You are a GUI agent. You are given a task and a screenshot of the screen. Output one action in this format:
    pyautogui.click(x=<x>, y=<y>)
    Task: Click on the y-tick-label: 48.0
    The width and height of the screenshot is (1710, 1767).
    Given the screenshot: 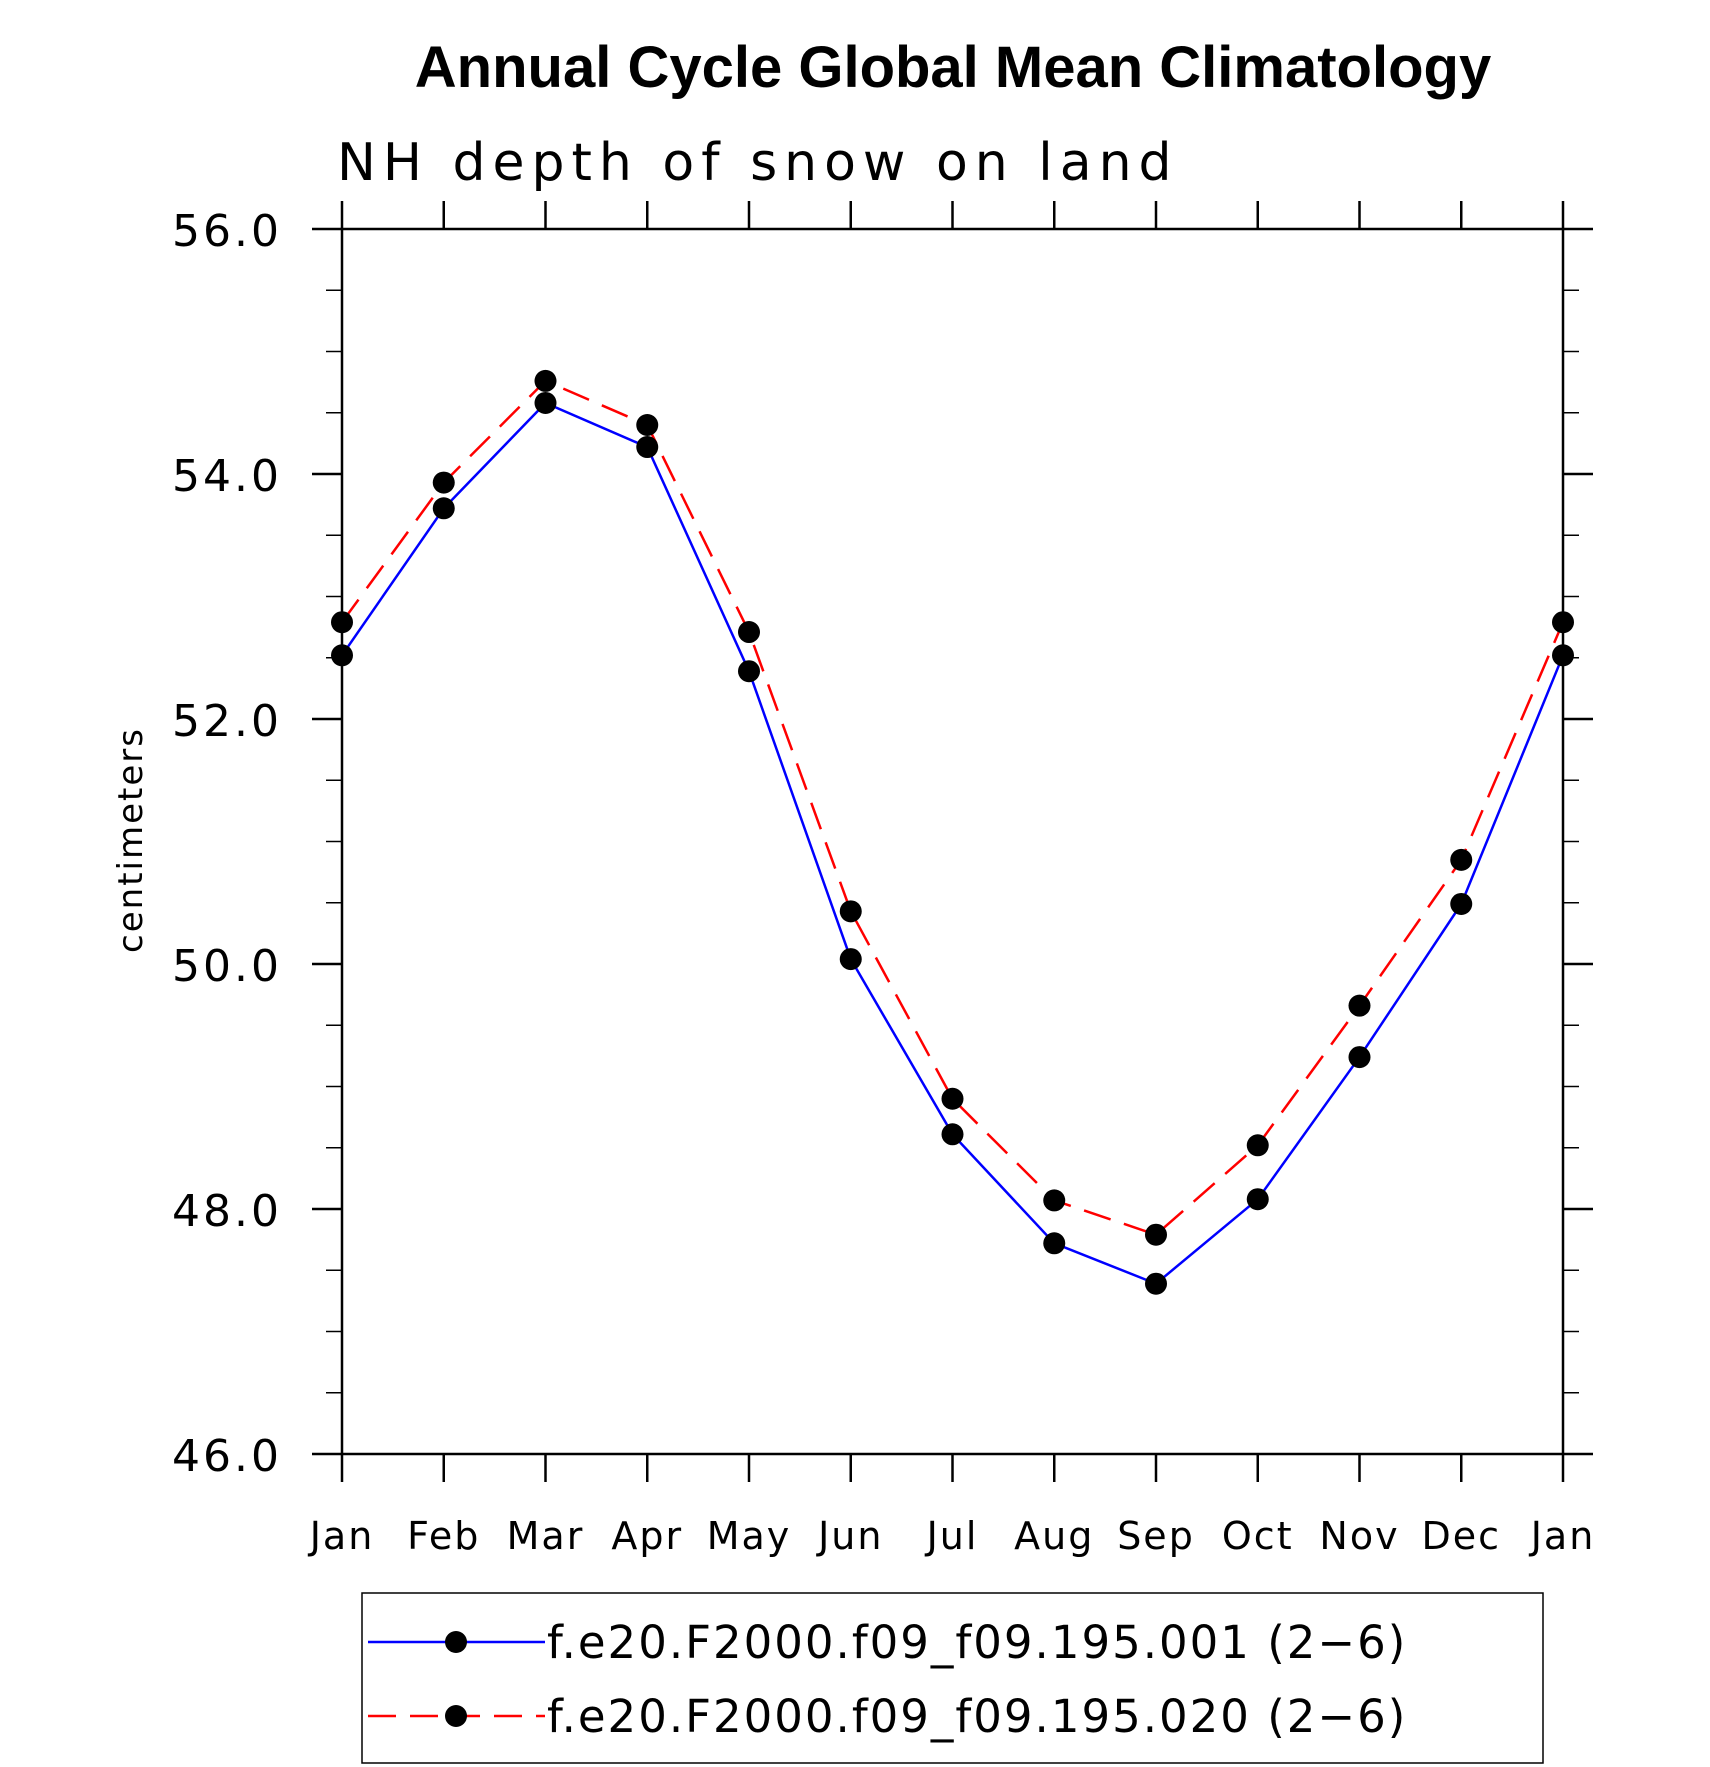 What is the action you would take?
    pyautogui.click(x=227, y=1211)
    